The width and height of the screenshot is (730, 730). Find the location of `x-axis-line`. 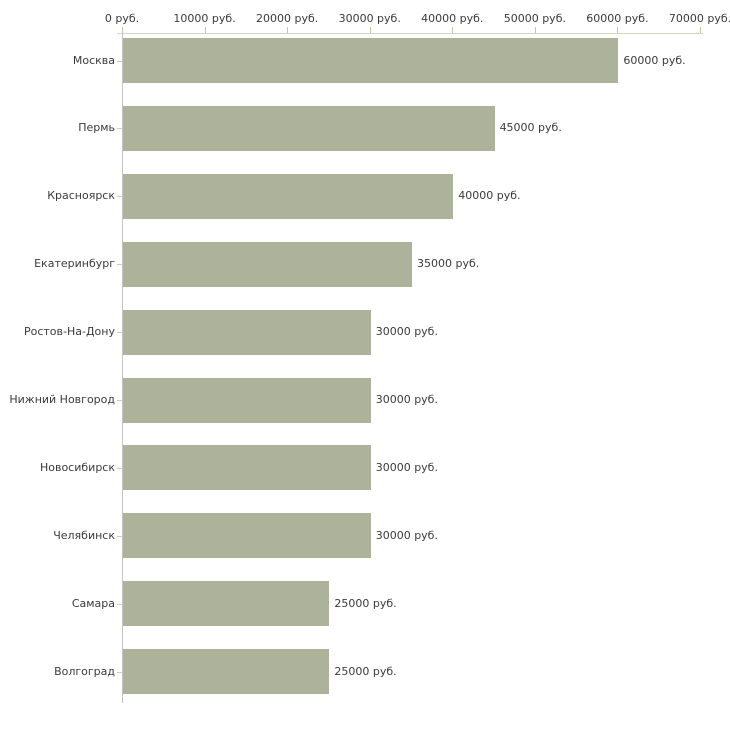

x-axis-line is located at coordinates (410, 33).